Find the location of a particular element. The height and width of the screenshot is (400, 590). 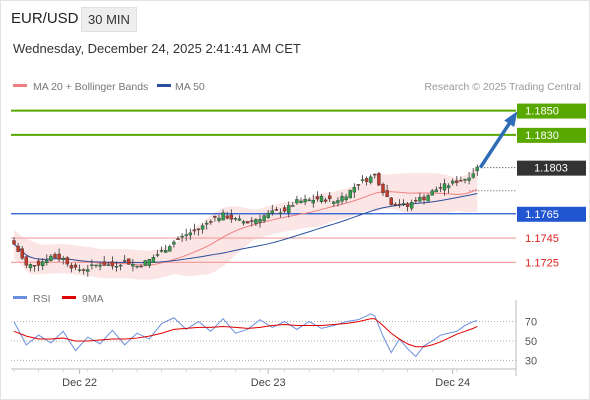

x-axis: Dec 22 Dec 23 Dec 24 is located at coordinates (241, 379).